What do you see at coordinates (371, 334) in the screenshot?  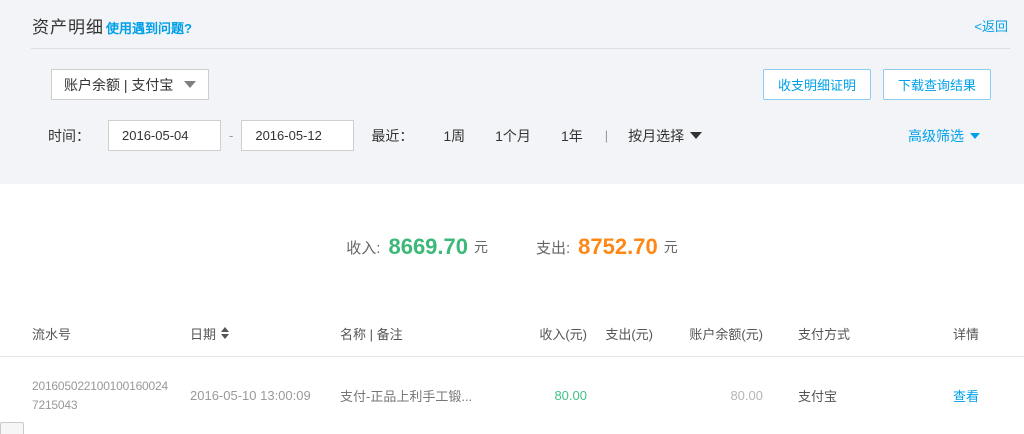 I see `col-header-name: 名称 | 备注` at bounding box center [371, 334].